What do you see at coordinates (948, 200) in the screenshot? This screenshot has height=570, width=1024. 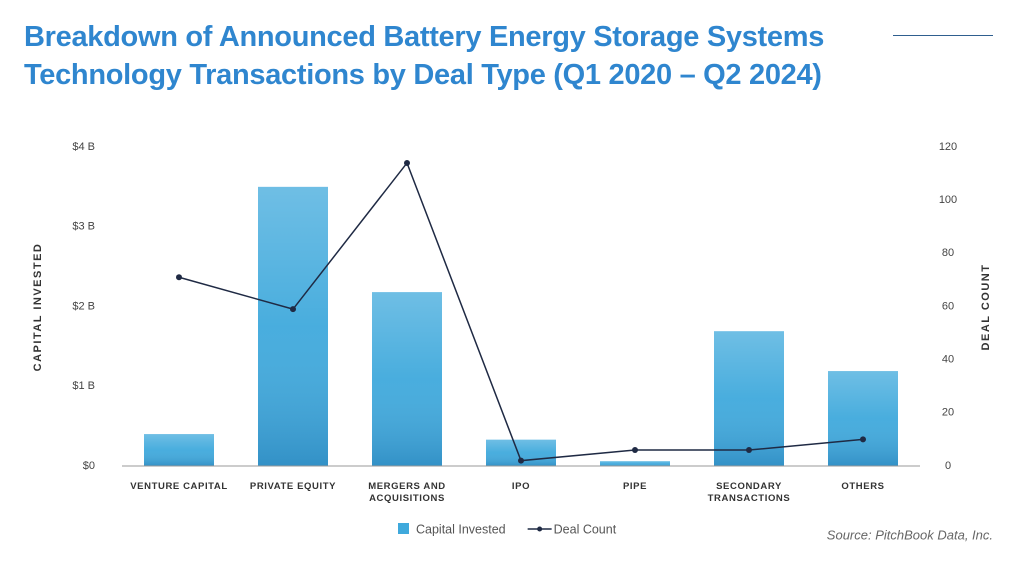 I see `y2-tick-label: 100` at bounding box center [948, 200].